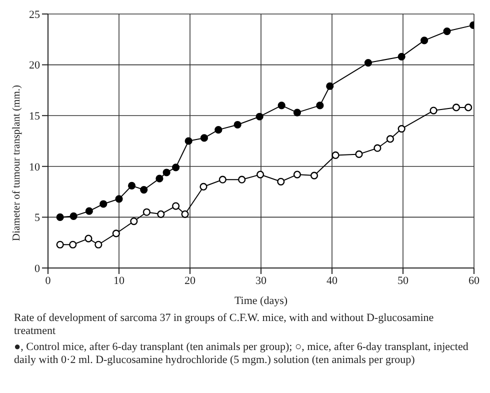  I want to click on x-tick-label: 50, so click(403, 280).